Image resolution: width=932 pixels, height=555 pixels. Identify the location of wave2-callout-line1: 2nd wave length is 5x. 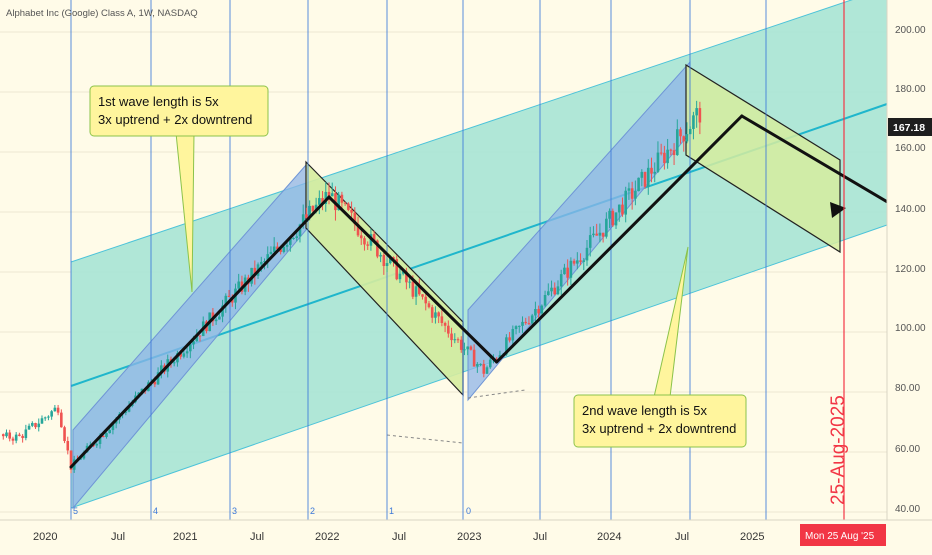
(645, 410).